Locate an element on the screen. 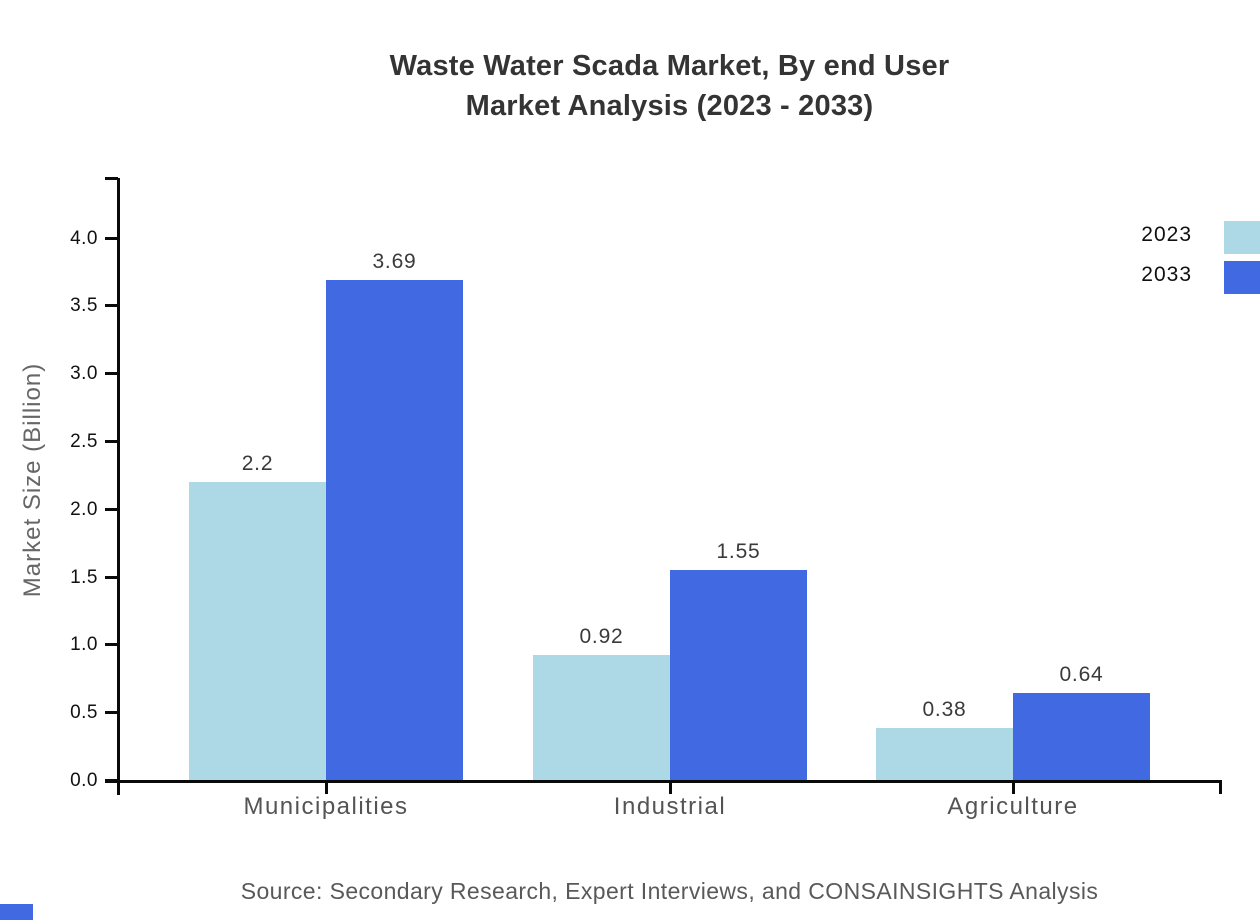  legend-label-2033: 2033 is located at coordinates (1166, 274).